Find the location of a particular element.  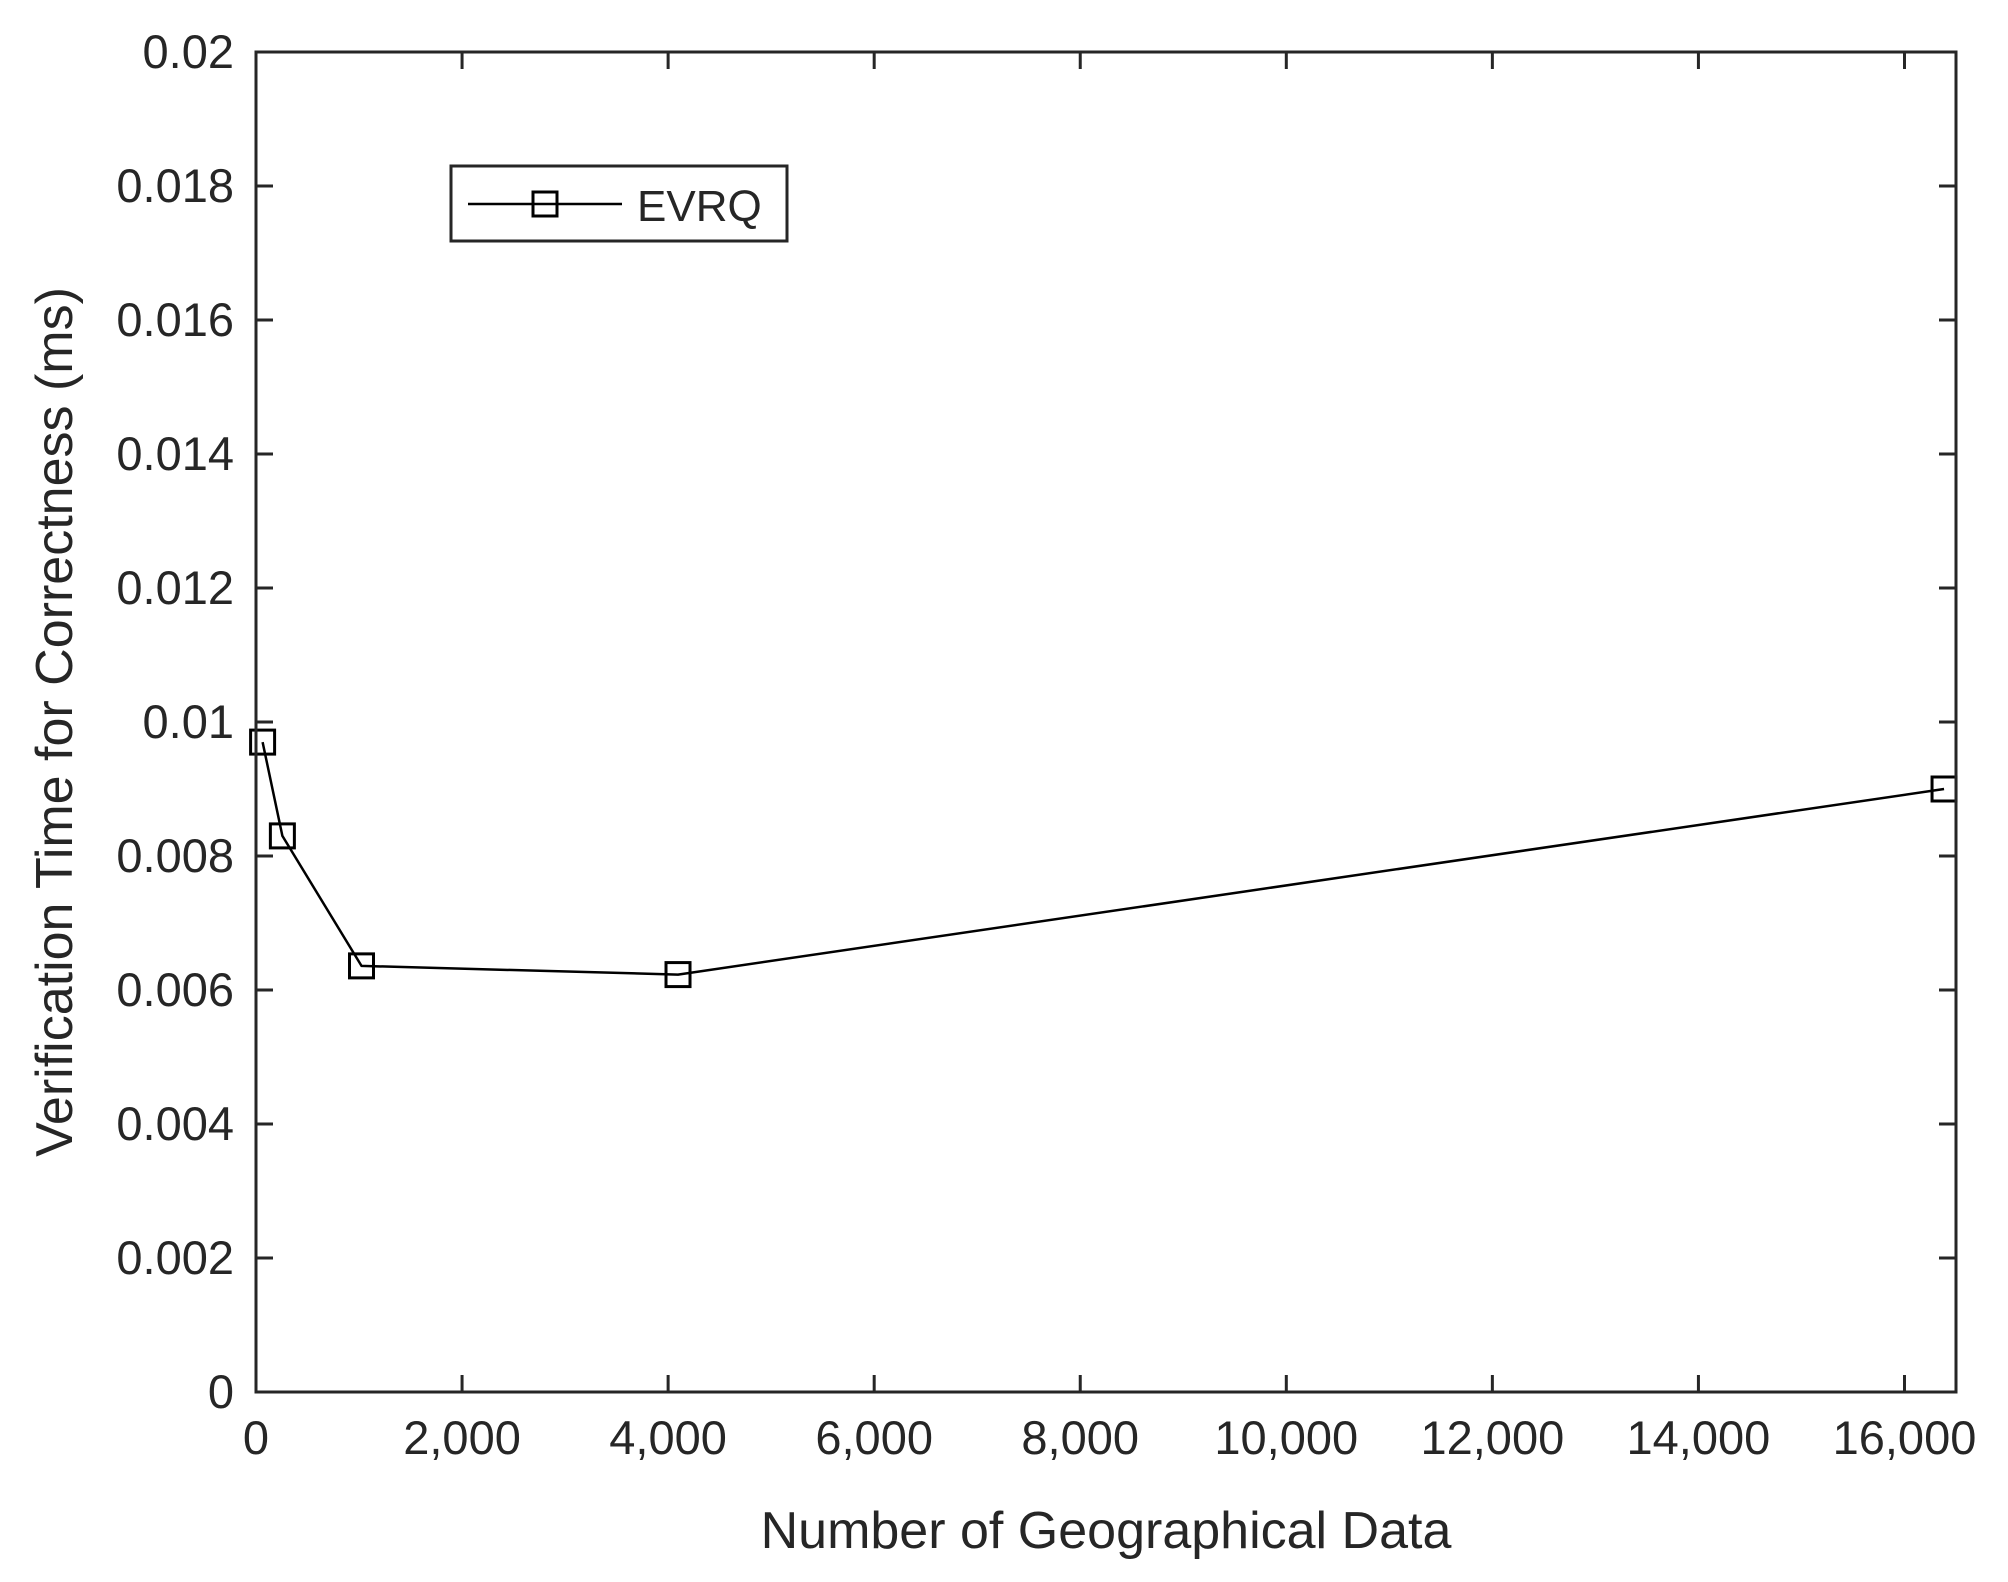

x-tick-label: 4,000 is located at coordinates (668, 1437).